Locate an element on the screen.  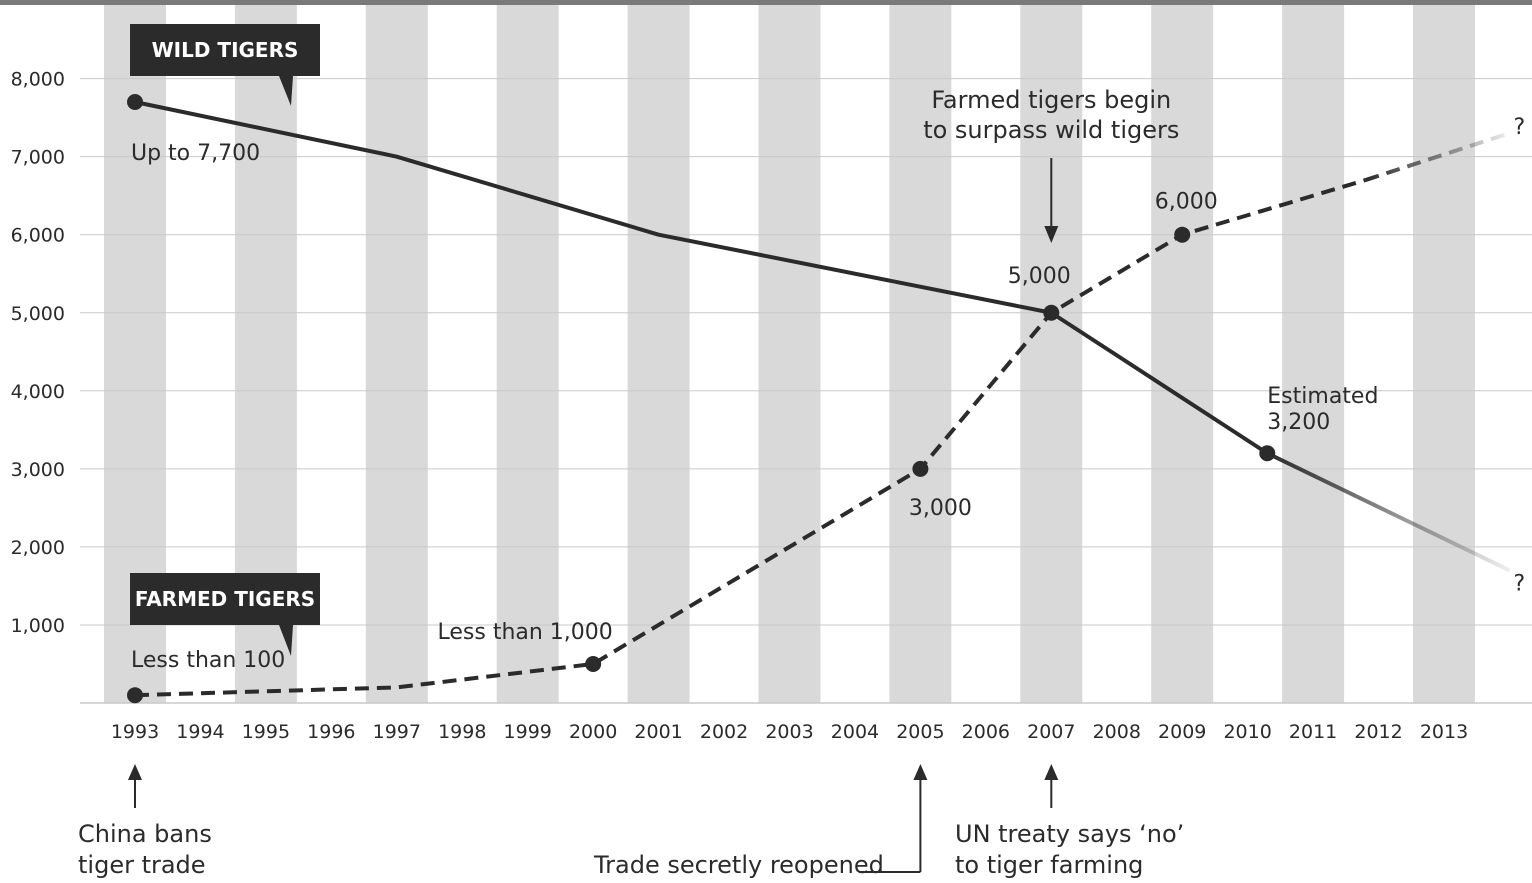
event-label: UN treaty says ‘no’ to tiger farming is located at coordinates (1069, 849).